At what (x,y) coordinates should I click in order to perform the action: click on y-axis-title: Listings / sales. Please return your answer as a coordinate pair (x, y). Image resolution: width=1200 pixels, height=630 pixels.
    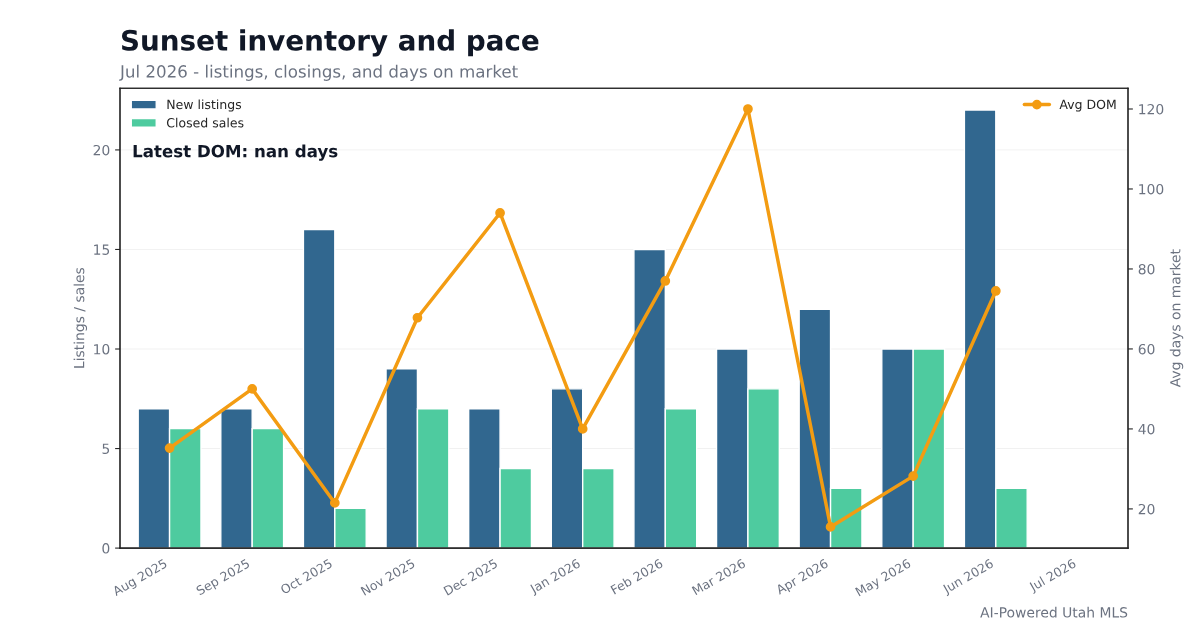
    Looking at the image, I should click on (80, 317).